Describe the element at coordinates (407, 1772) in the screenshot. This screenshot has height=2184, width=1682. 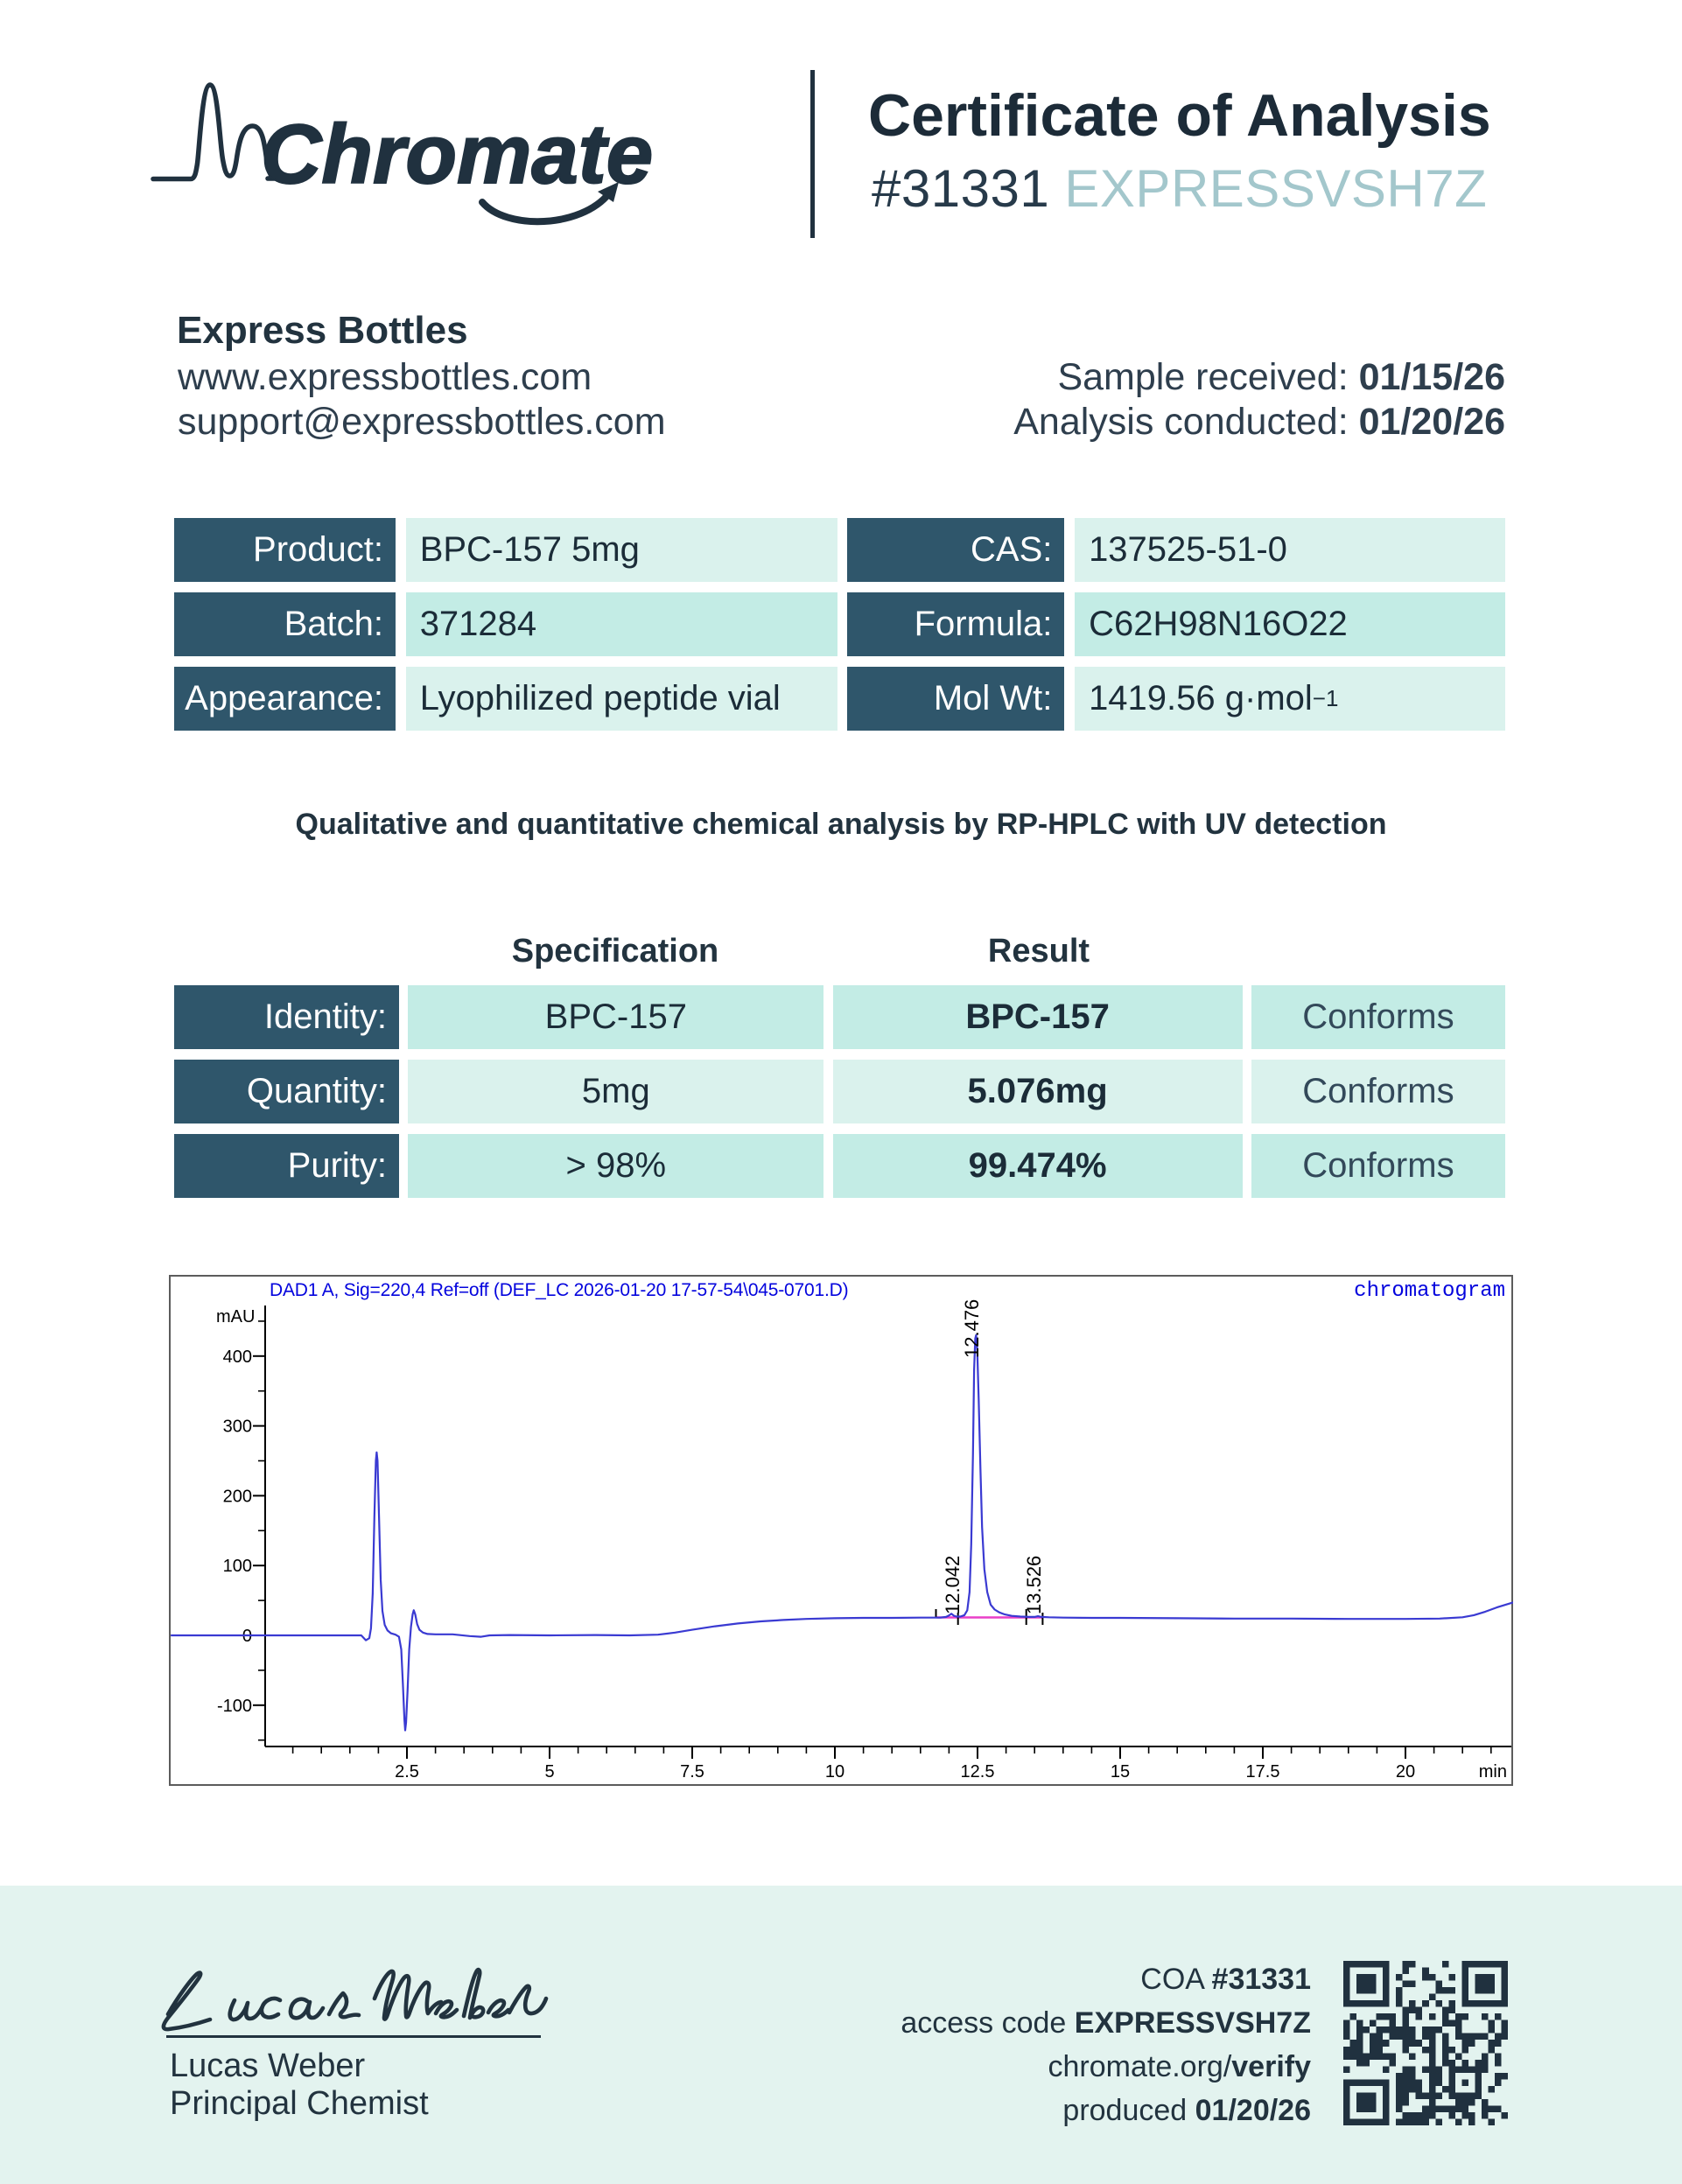
I see `svg-text: 2.5` at that location.